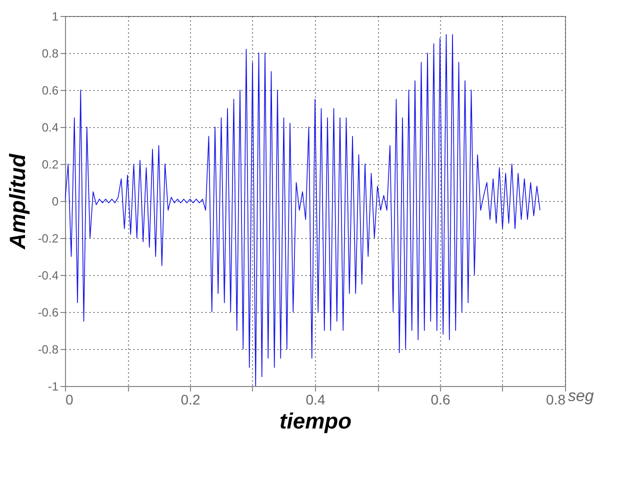 The width and height of the screenshot is (639, 484). Describe the element at coordinates (53, 387) in the screenshot. I see `y-tick-label: -1` at that location.